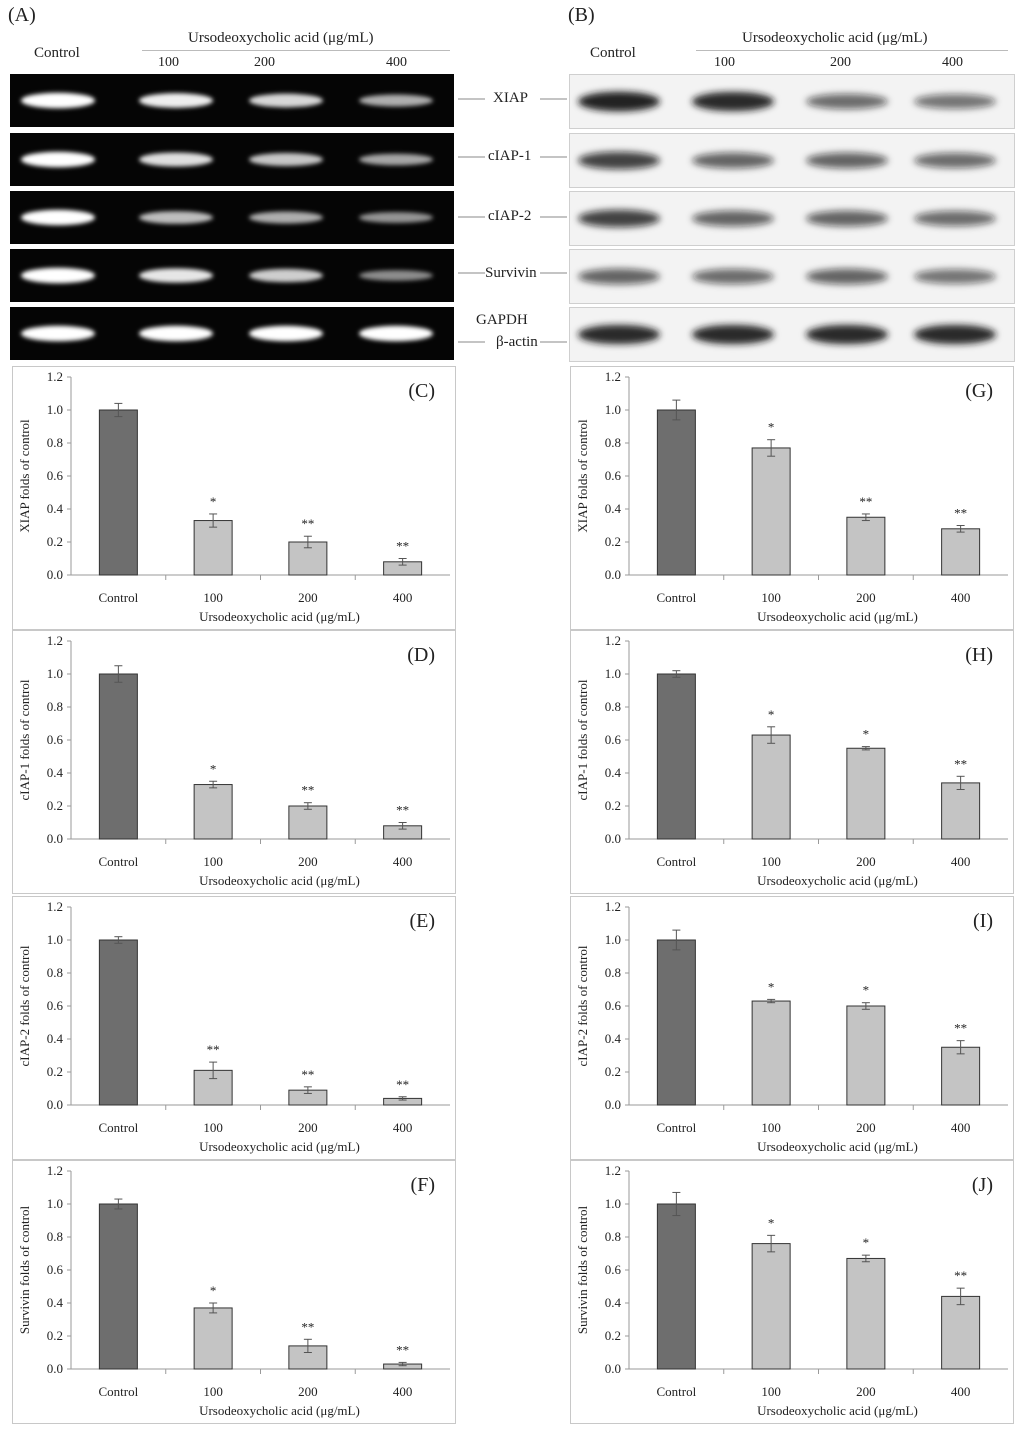  Describe the element at coordinates (511, 98) in the screenshot. I see `band-label-xiap: XIAP` at that location.